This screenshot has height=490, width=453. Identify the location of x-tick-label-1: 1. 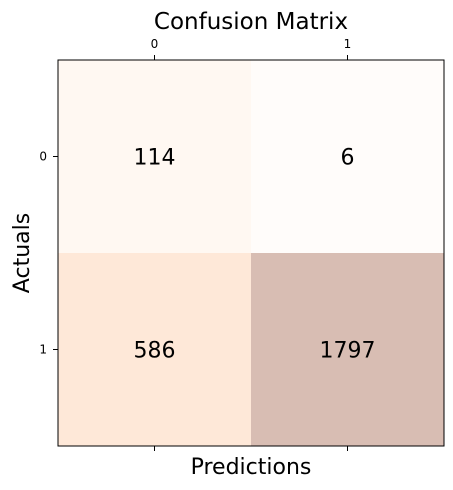
(348, 44).